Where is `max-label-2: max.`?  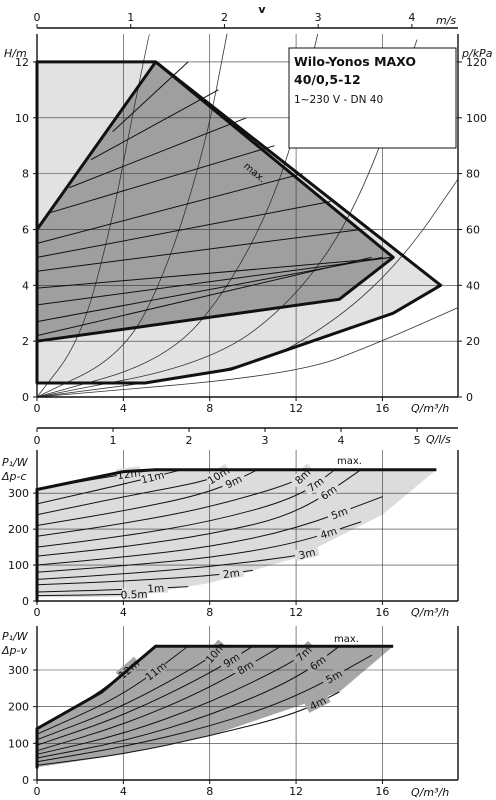 max-label-2: max. is located at coordinates (349, 461).